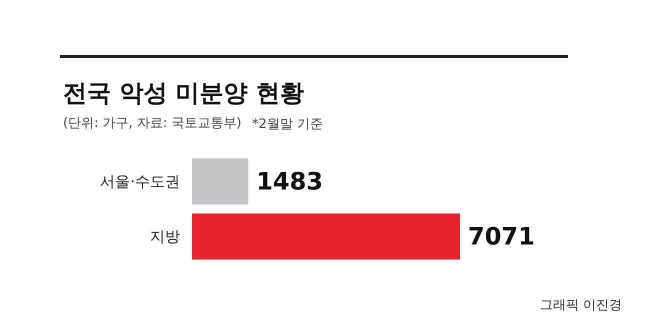  I want to click on chart-subtitle: (단위: 가구, 자료: 국토교통부), so click(152, 123).